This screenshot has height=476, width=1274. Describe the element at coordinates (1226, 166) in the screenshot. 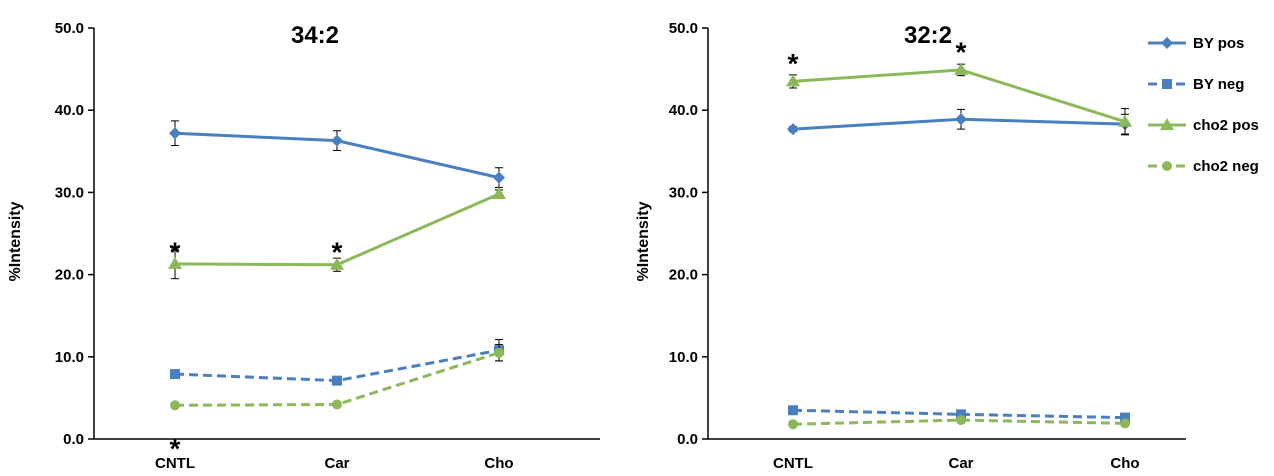

I see `legend-label: cho2 neg` at that location.